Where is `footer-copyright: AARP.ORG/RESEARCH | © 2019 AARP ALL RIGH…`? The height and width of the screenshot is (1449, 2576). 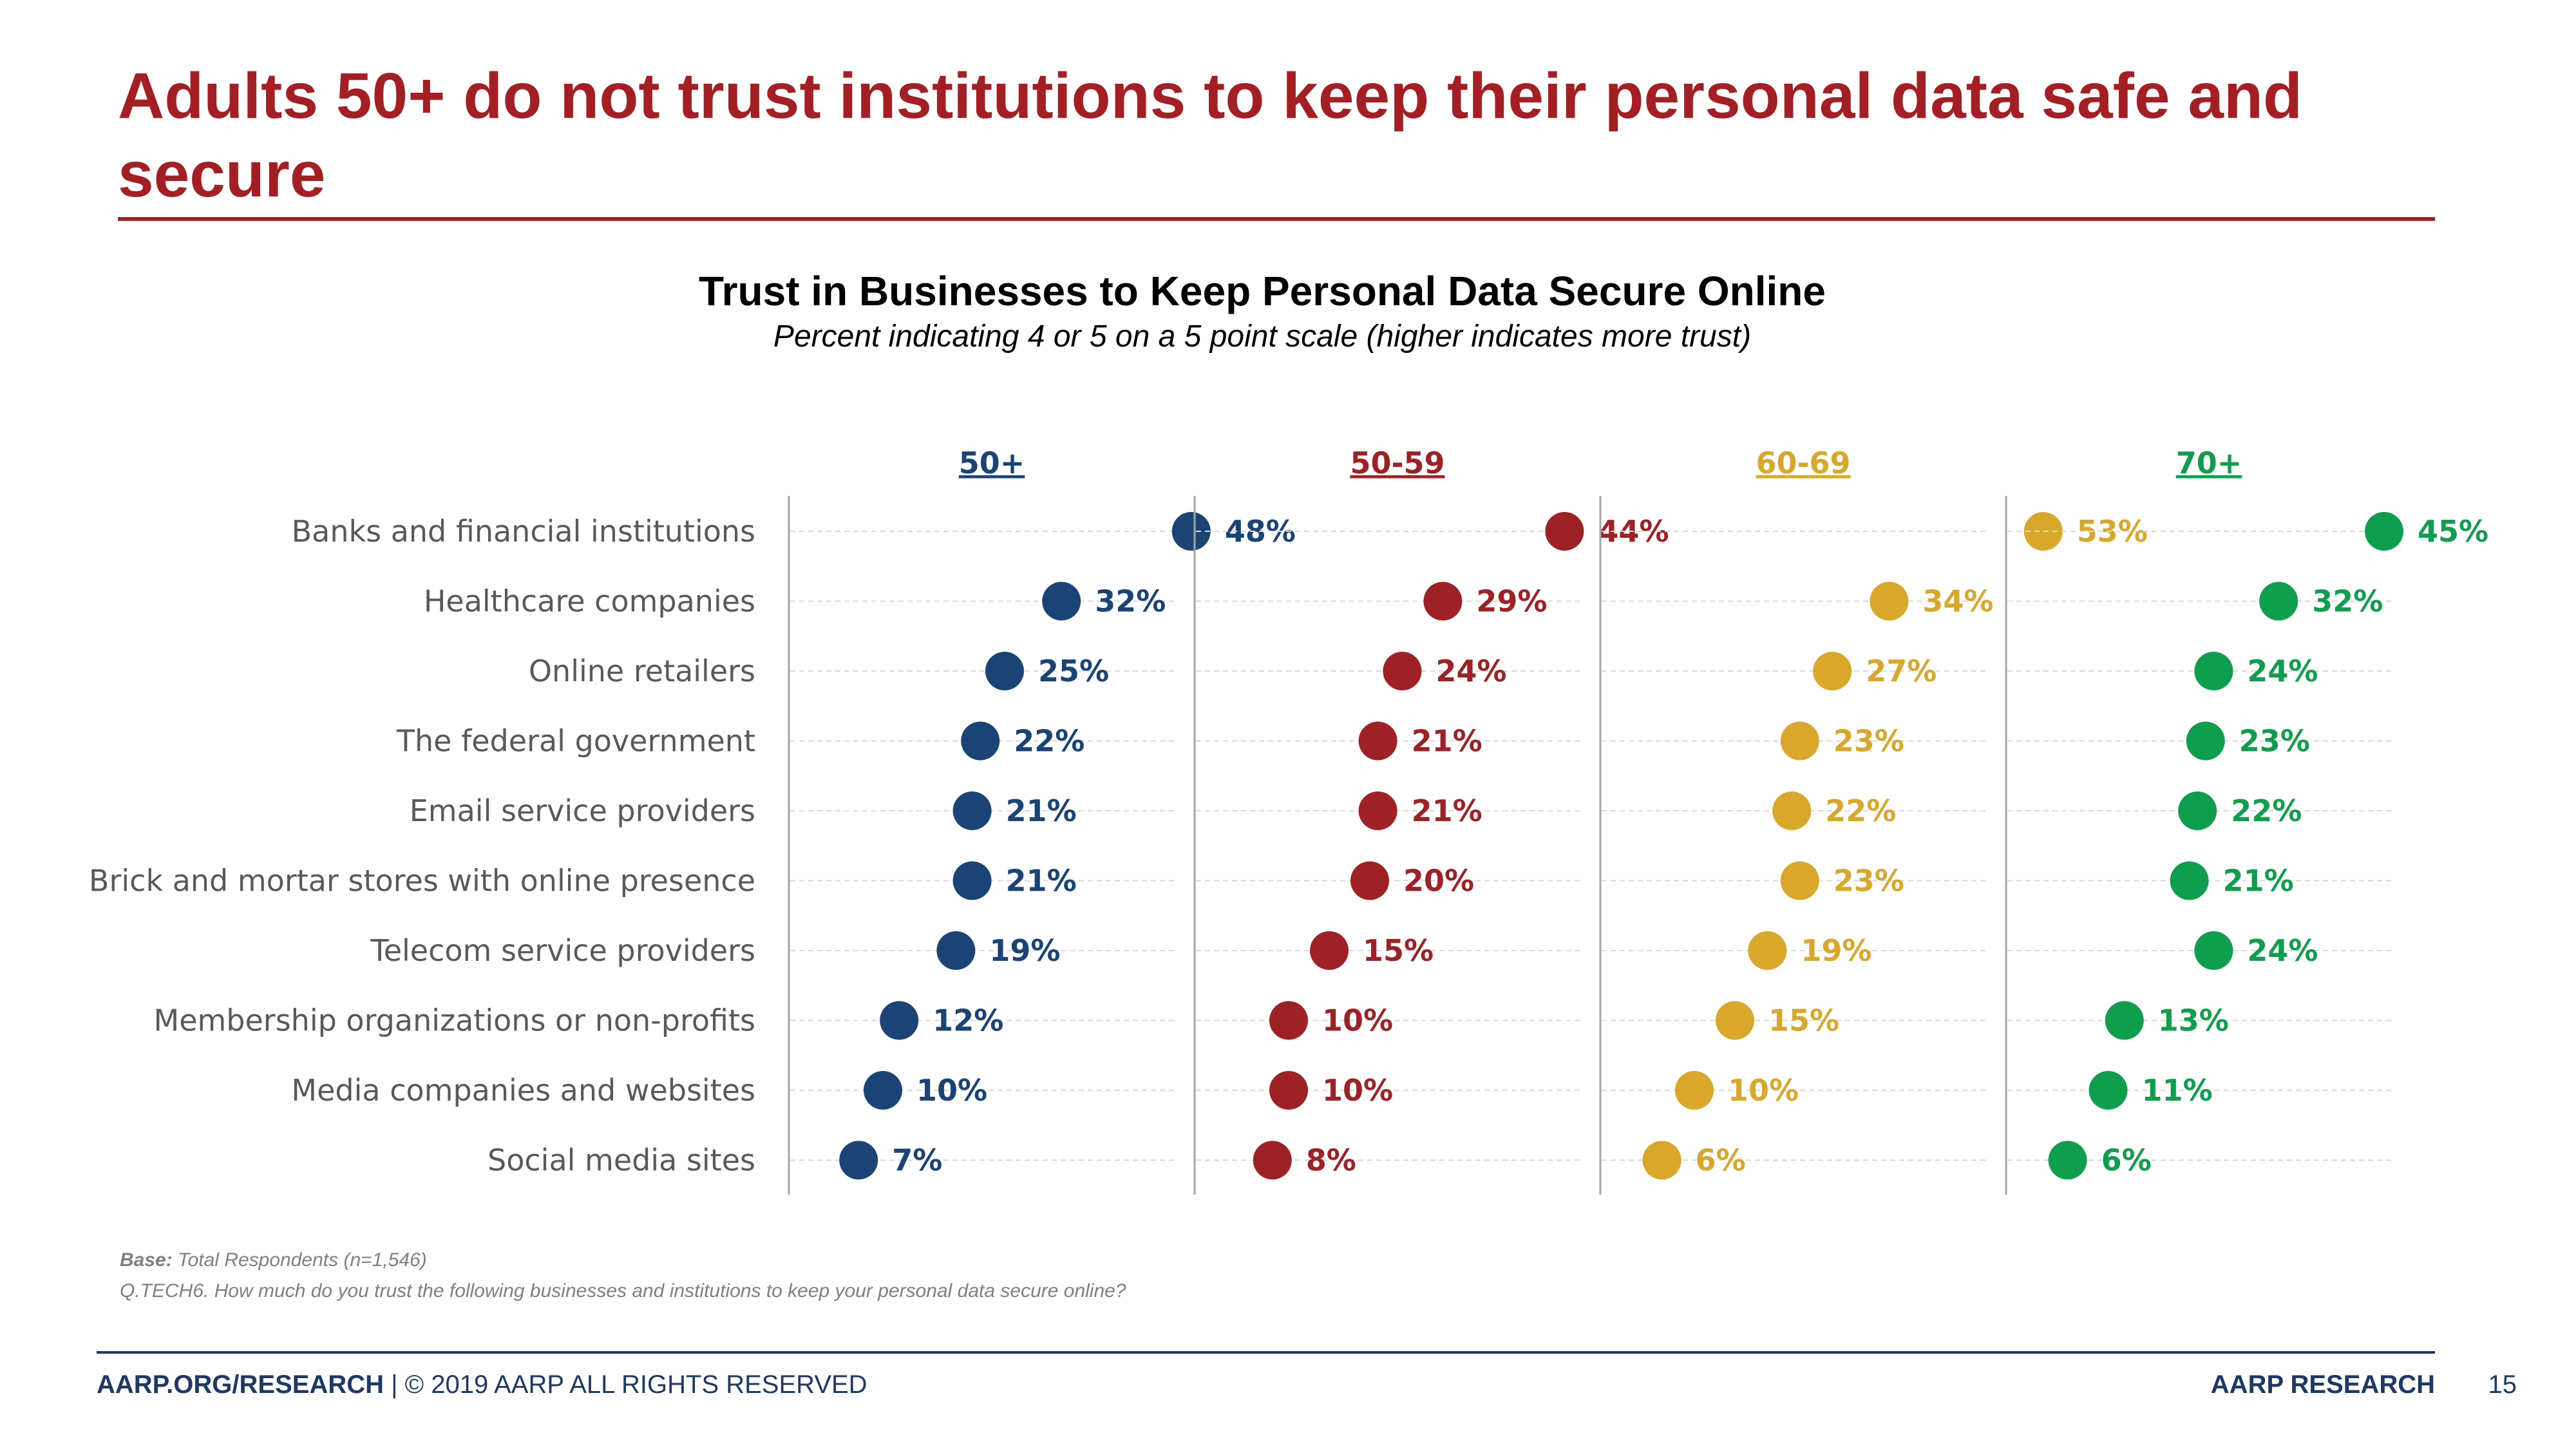
footer-copyright: AARP.ORG/RESEARCH | © 2019 AARP ALL RIGH… is located at coordinates (482, 1384).